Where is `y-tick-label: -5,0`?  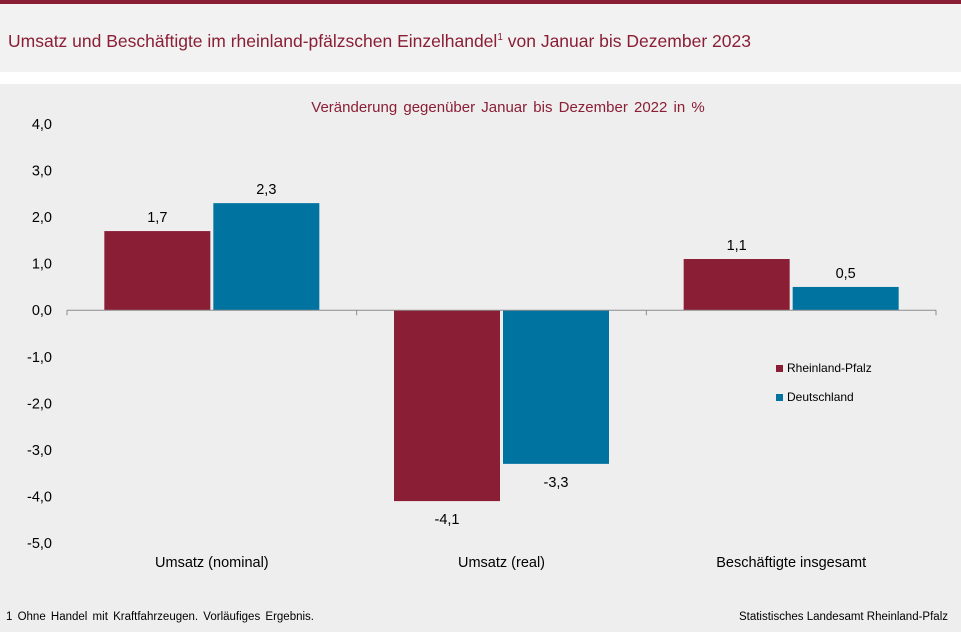
y-tick-label: -5,0 is located at coordinates (39, 544).